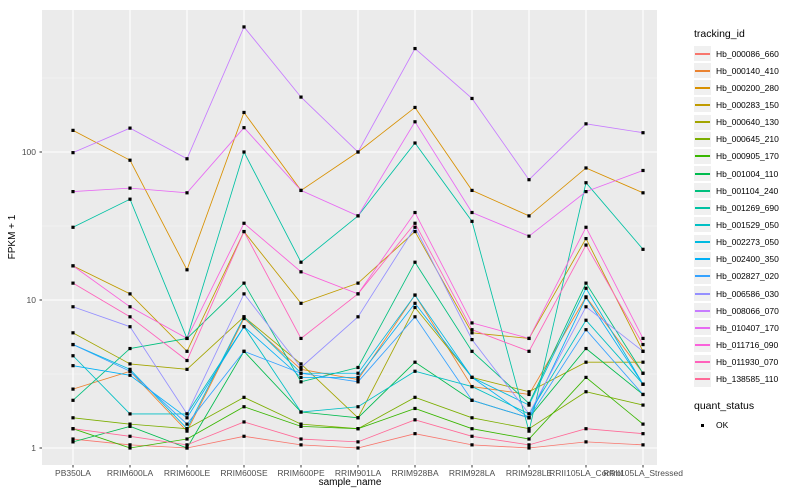 The height and width of the screenshot is (500, 800). Describe the element at coordinates (187, 473) in the screenshot. I see `x-tick-label: RRIM600LE` at that location.